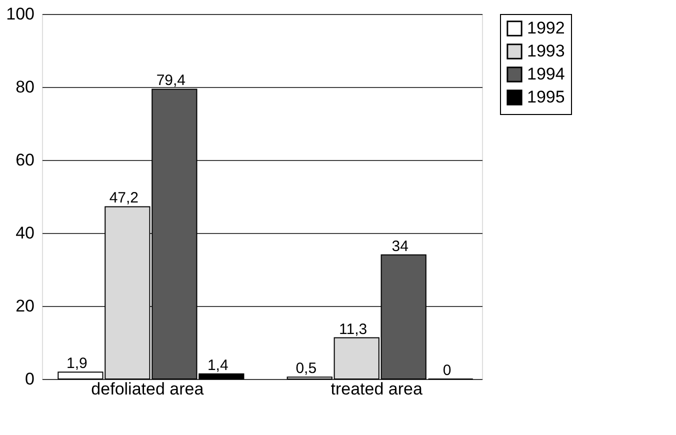 The width and height of the screenshot is (676, 435). Describe the element at coordinates (217, 365) in the screenshot. I see `data-label: 1,4` at that location.